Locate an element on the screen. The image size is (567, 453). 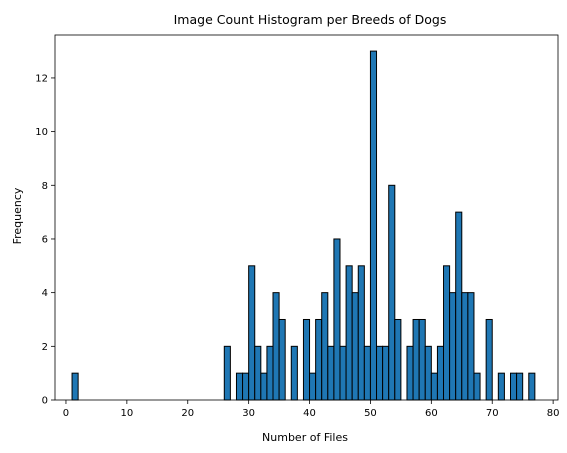
x-tick-label: 0 is located at coordinates (66, 413).